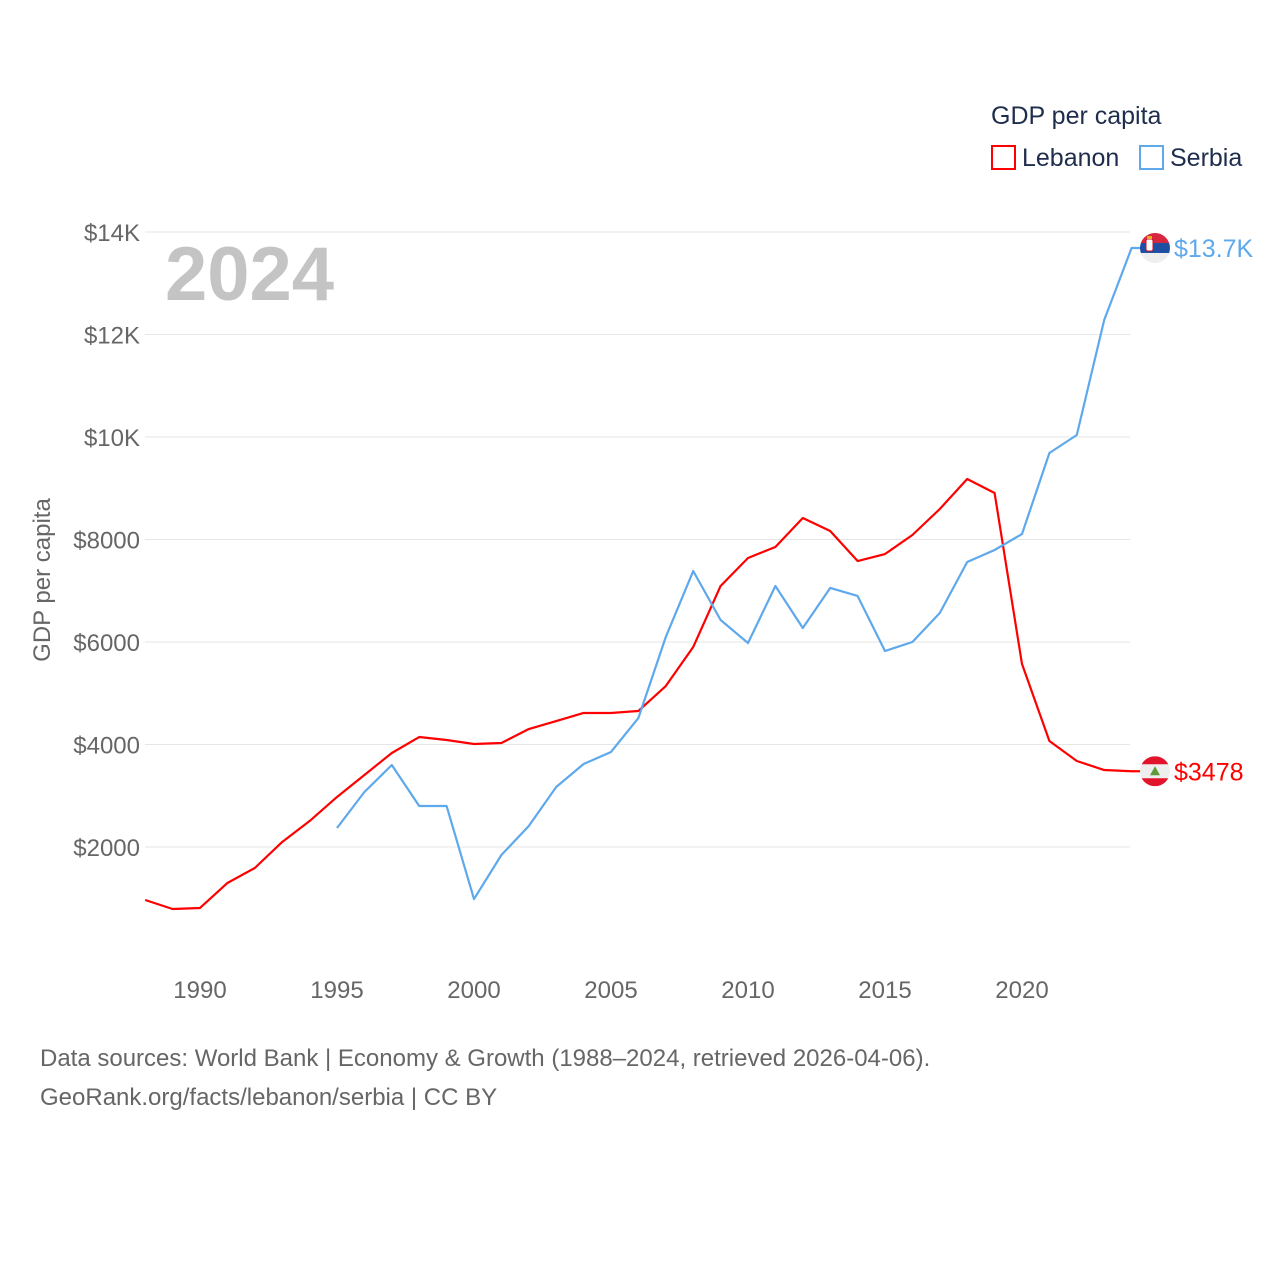 This screenshot has width=1280, height=1280. I want to click on x-tick-label: 2010, so click(747, 990).